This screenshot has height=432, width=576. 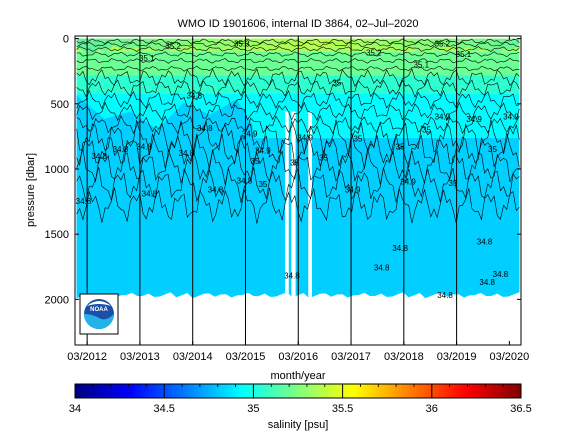 What do you see at coordinates (300, 399) in the screenshot?
I see `colorbar: 34 34.5 35 35.5 36 36.5` at bounding box center [300, 399].